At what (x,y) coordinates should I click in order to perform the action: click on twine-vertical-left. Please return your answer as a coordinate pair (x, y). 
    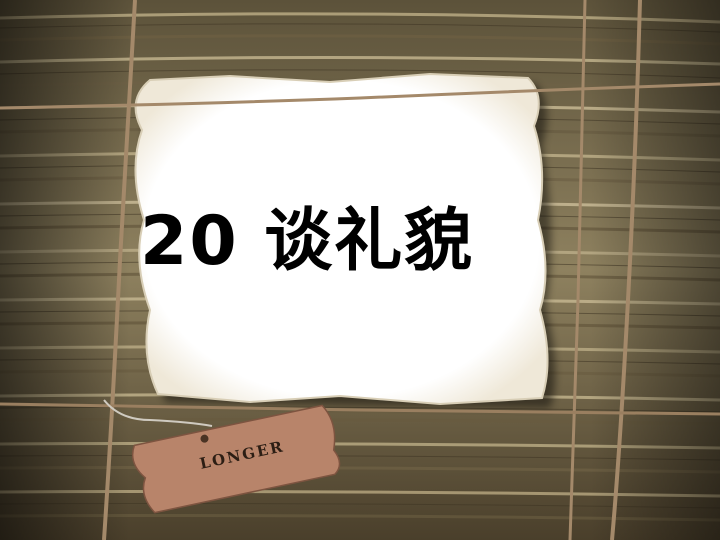
    Looking at the image, I should click on (119, 270).